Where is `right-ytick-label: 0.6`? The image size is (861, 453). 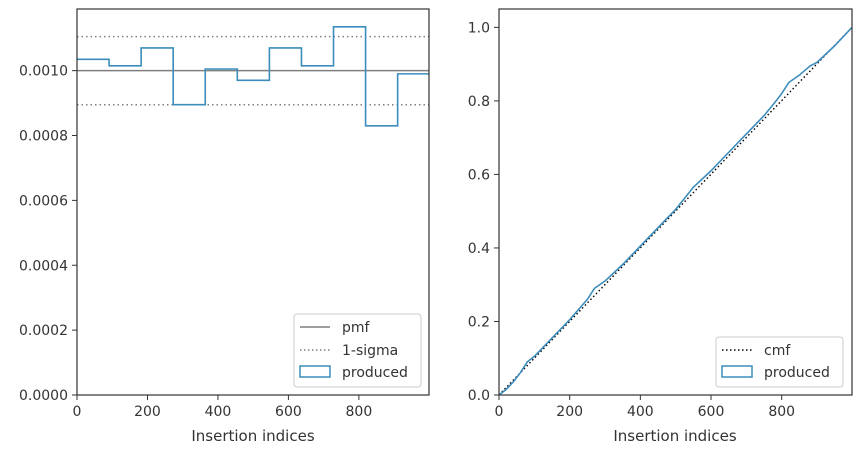 right-ytick-label: 0.6 is located at coordinates (479, 175).